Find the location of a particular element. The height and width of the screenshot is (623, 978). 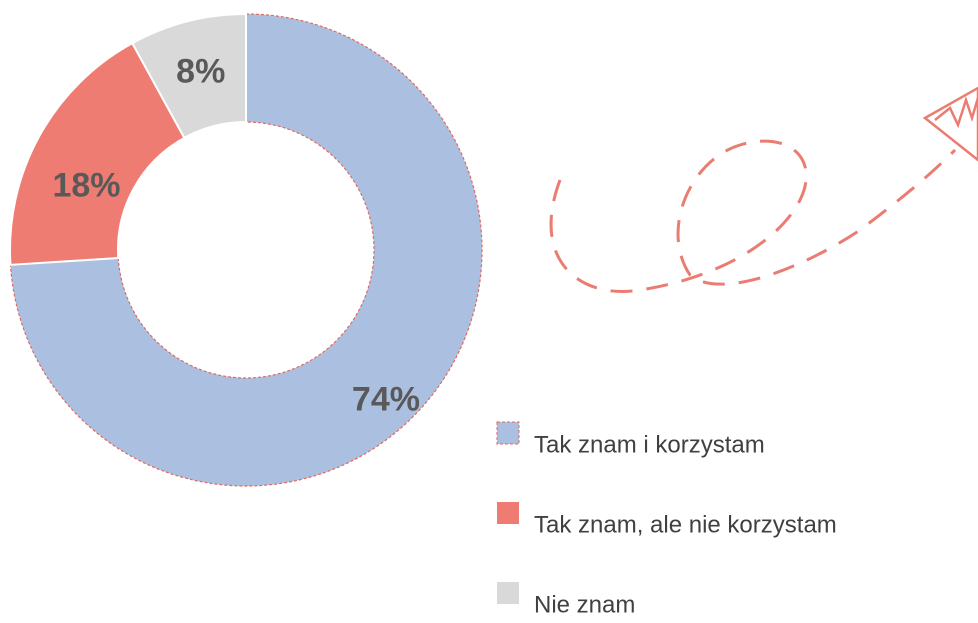

flight-path is located at coordinates (753, 216).